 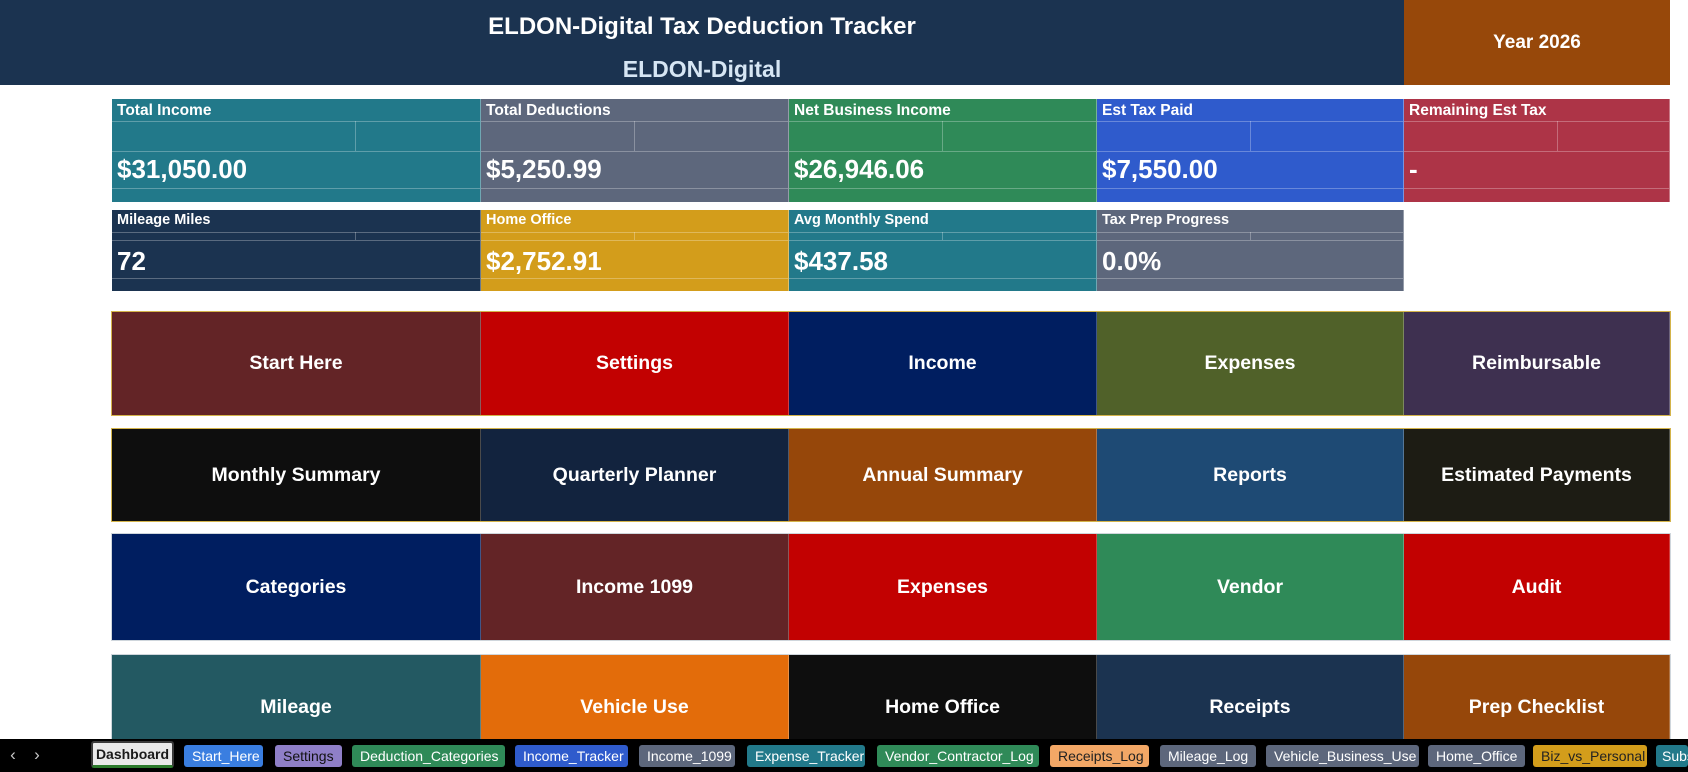 I want to click on tab-home-office: Home_Office, so click(x=1476, y=756).